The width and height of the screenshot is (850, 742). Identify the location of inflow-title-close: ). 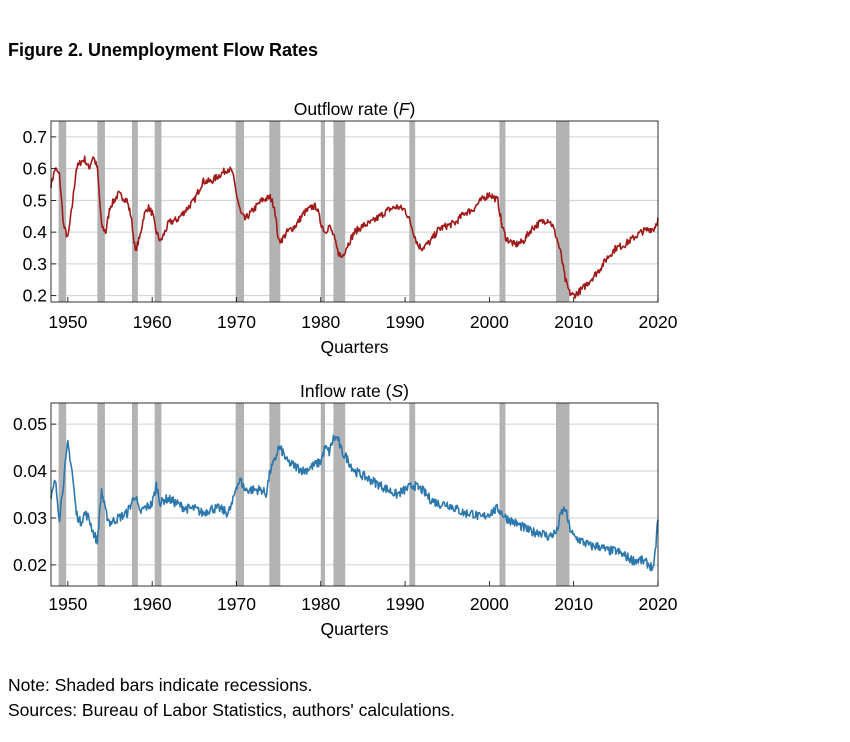
(406, 391).